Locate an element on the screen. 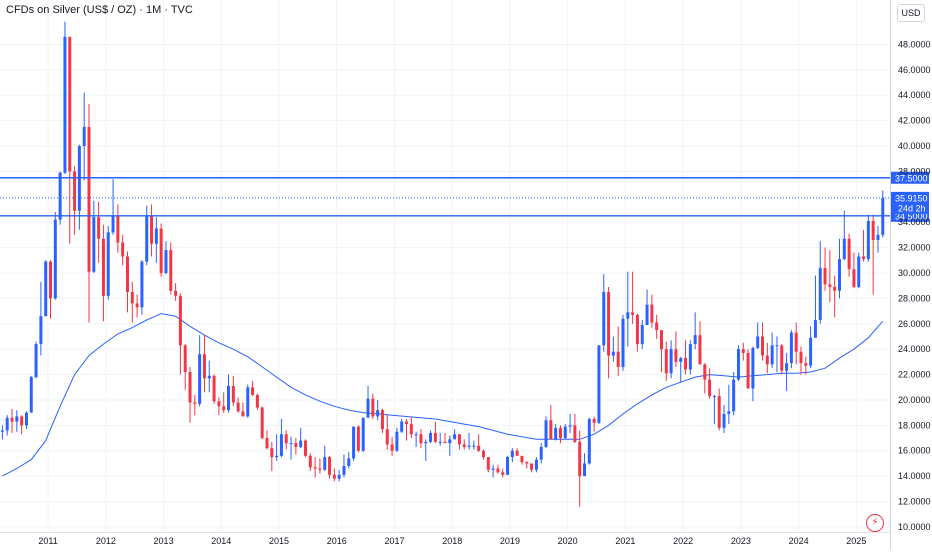 This screenshot has width=932, height=555. time-tick-label: 2017 is located at coordinates (394, 541).